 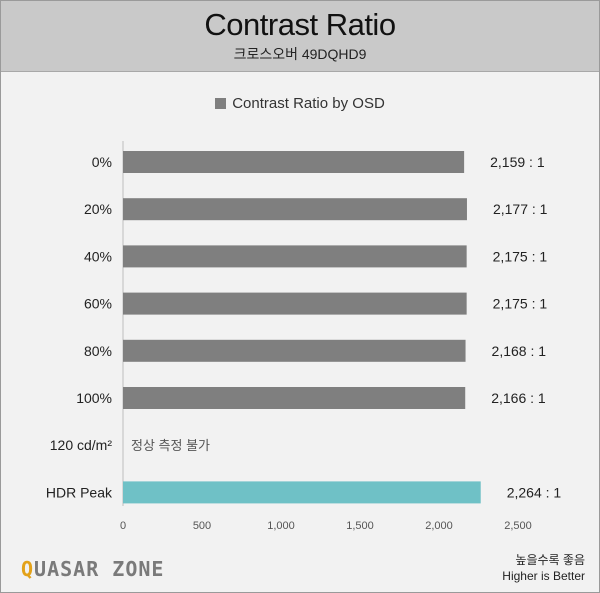 I want to click on category-label: HDR Peak, so click(x=79, y=492).